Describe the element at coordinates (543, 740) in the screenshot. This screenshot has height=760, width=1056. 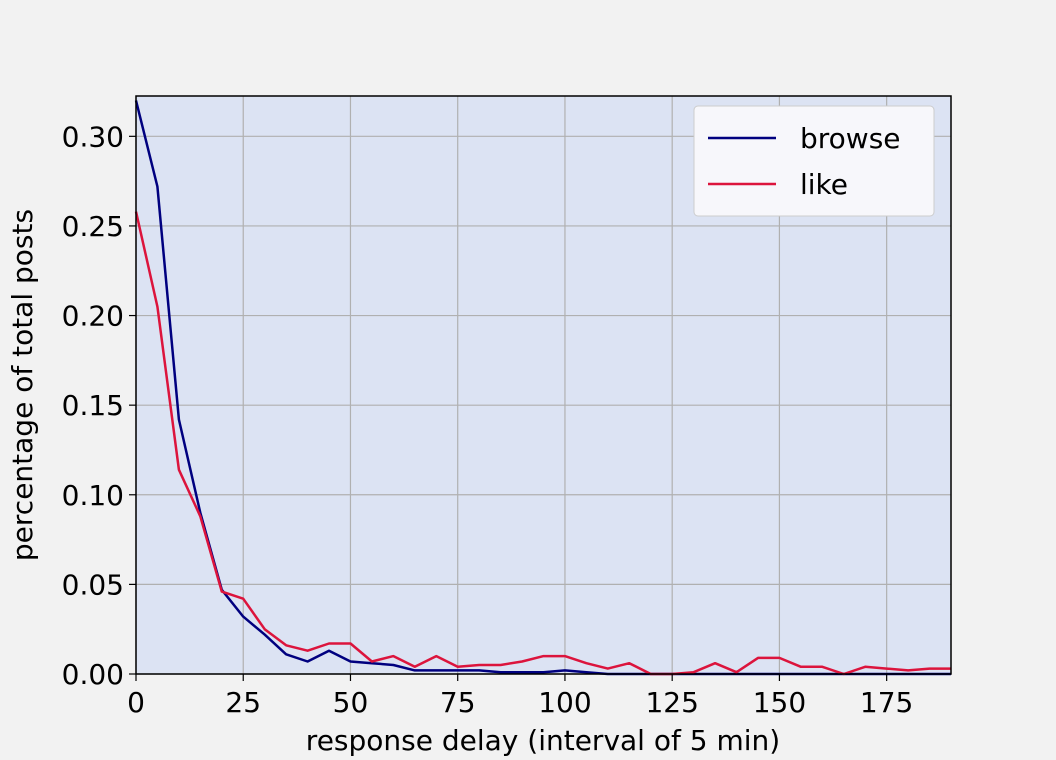
I see `x-axis-label: response delay (interval of 5 min)` at that location.